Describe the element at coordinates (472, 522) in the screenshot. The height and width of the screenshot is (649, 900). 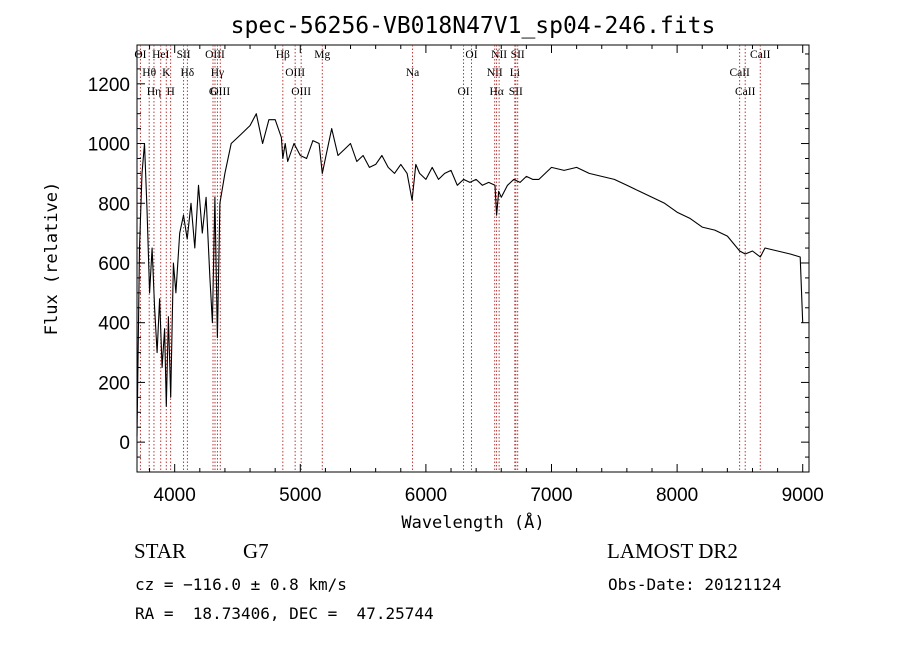
I see `x-axis-label: Wavelength (Å)` at that location.